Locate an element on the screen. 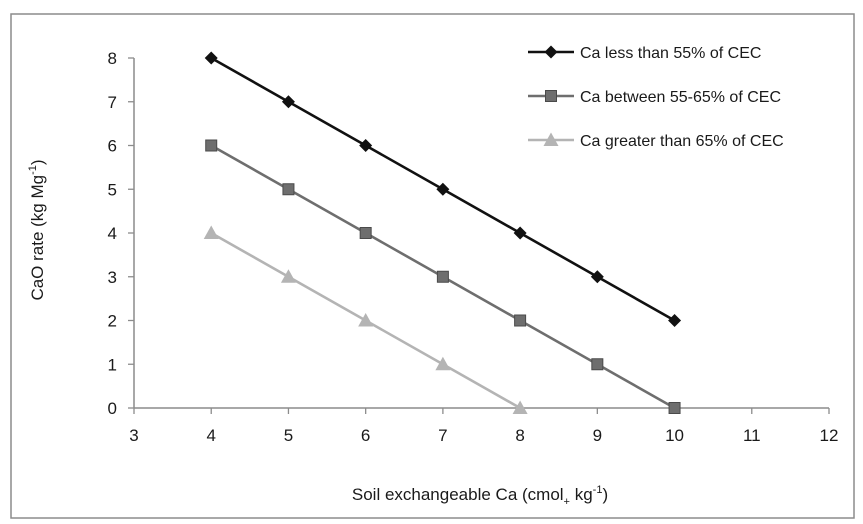 The width and height of the screenshot is (863, 524). x-axis-title: Soil exchangeable Ca (cmol+ kg-1) is located at coordinates (480, 496).